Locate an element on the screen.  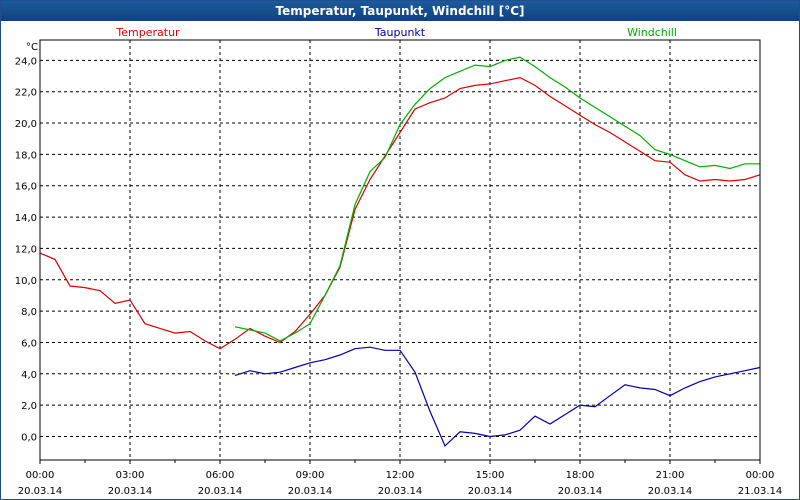
x-tick-time: 15:00 is located at coordinates (490, 475).